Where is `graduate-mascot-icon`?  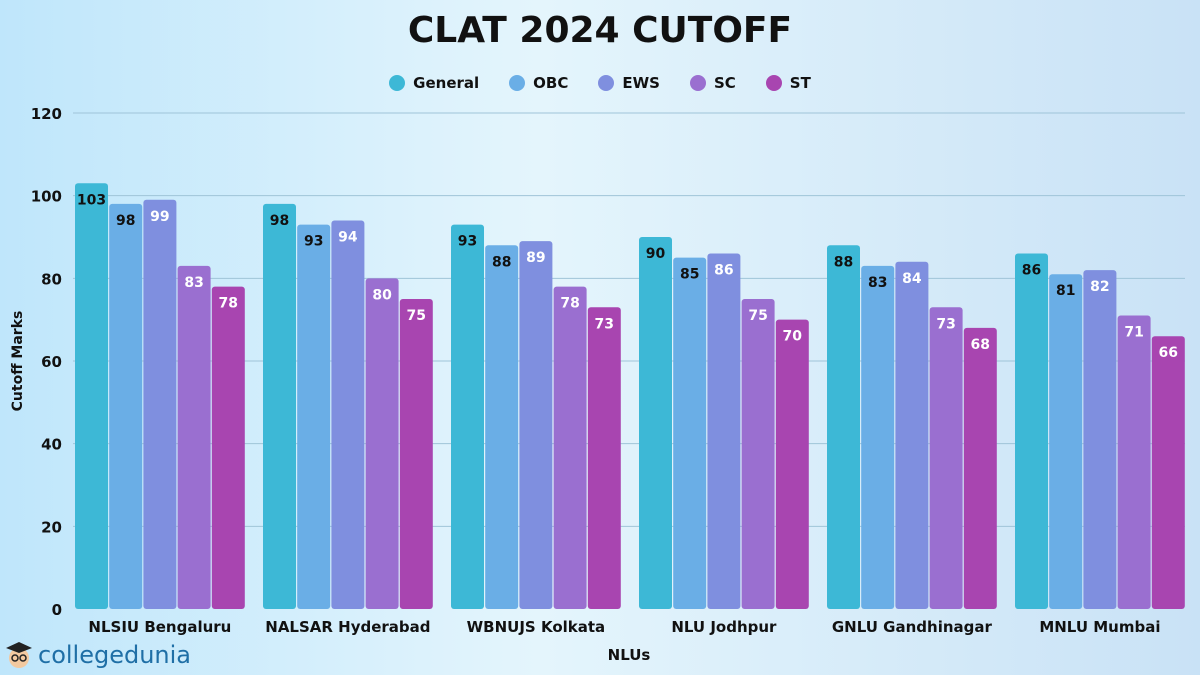
graduate-mascot-icon is located at coordinates (19, 655).